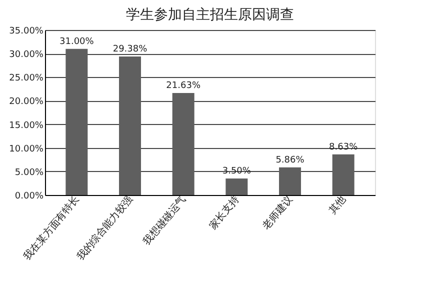 This screenshot has height=306, width=447. I want to click on data-label: 21.63%, so click(183, 86).